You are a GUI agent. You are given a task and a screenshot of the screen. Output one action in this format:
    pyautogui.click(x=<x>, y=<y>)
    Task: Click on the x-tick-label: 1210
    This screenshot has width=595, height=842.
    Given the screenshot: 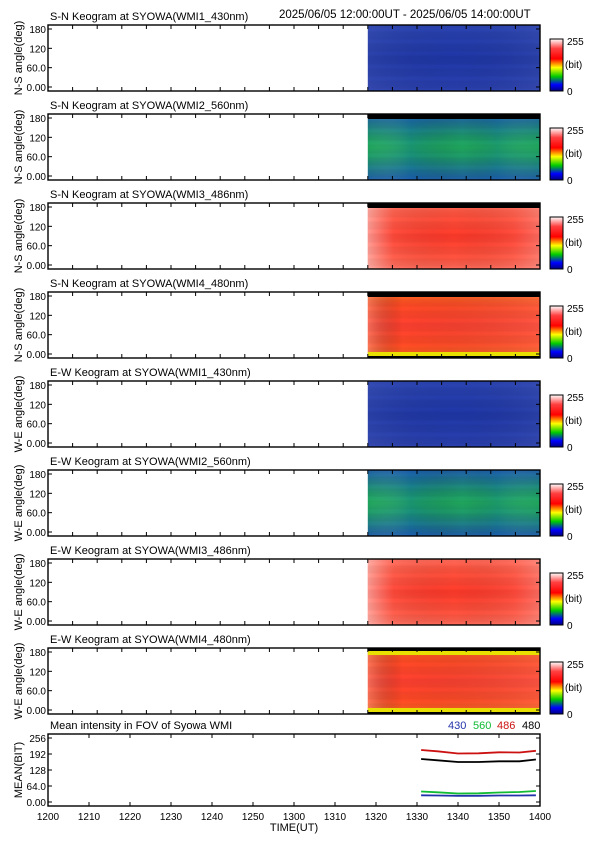 What is the action you would take?
    pyautogui.click(x=89, y=817)
    